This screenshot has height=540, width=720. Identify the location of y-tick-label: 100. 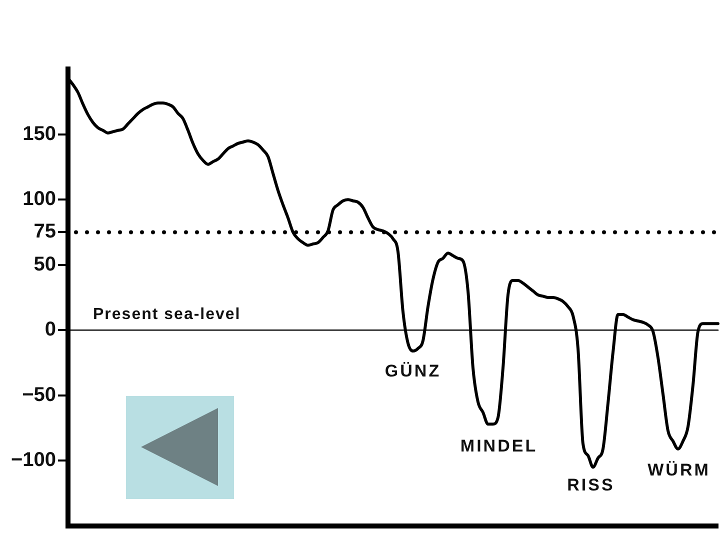
(39, 199).